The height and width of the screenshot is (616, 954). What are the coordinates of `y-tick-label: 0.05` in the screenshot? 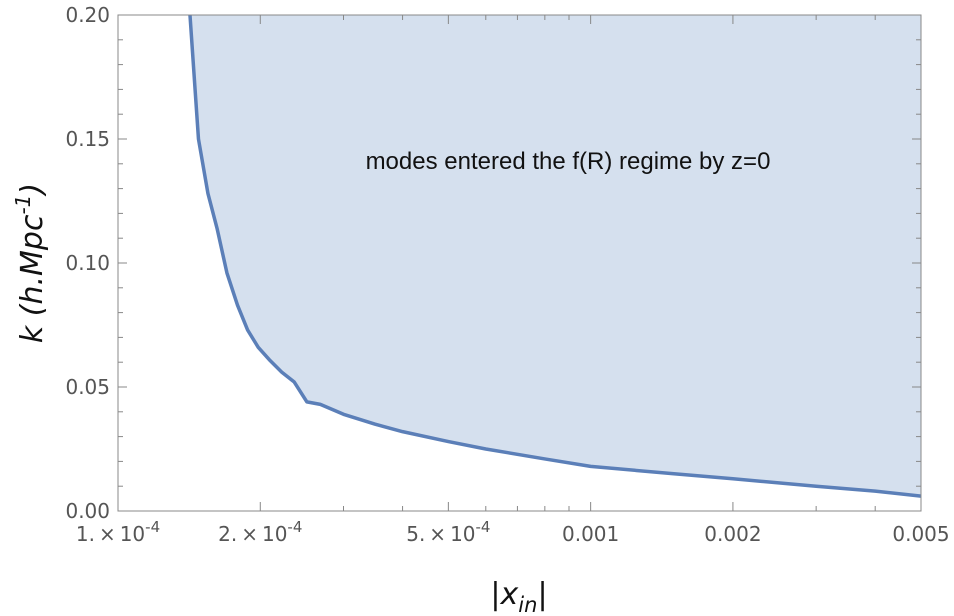 It's located at (87, 387).